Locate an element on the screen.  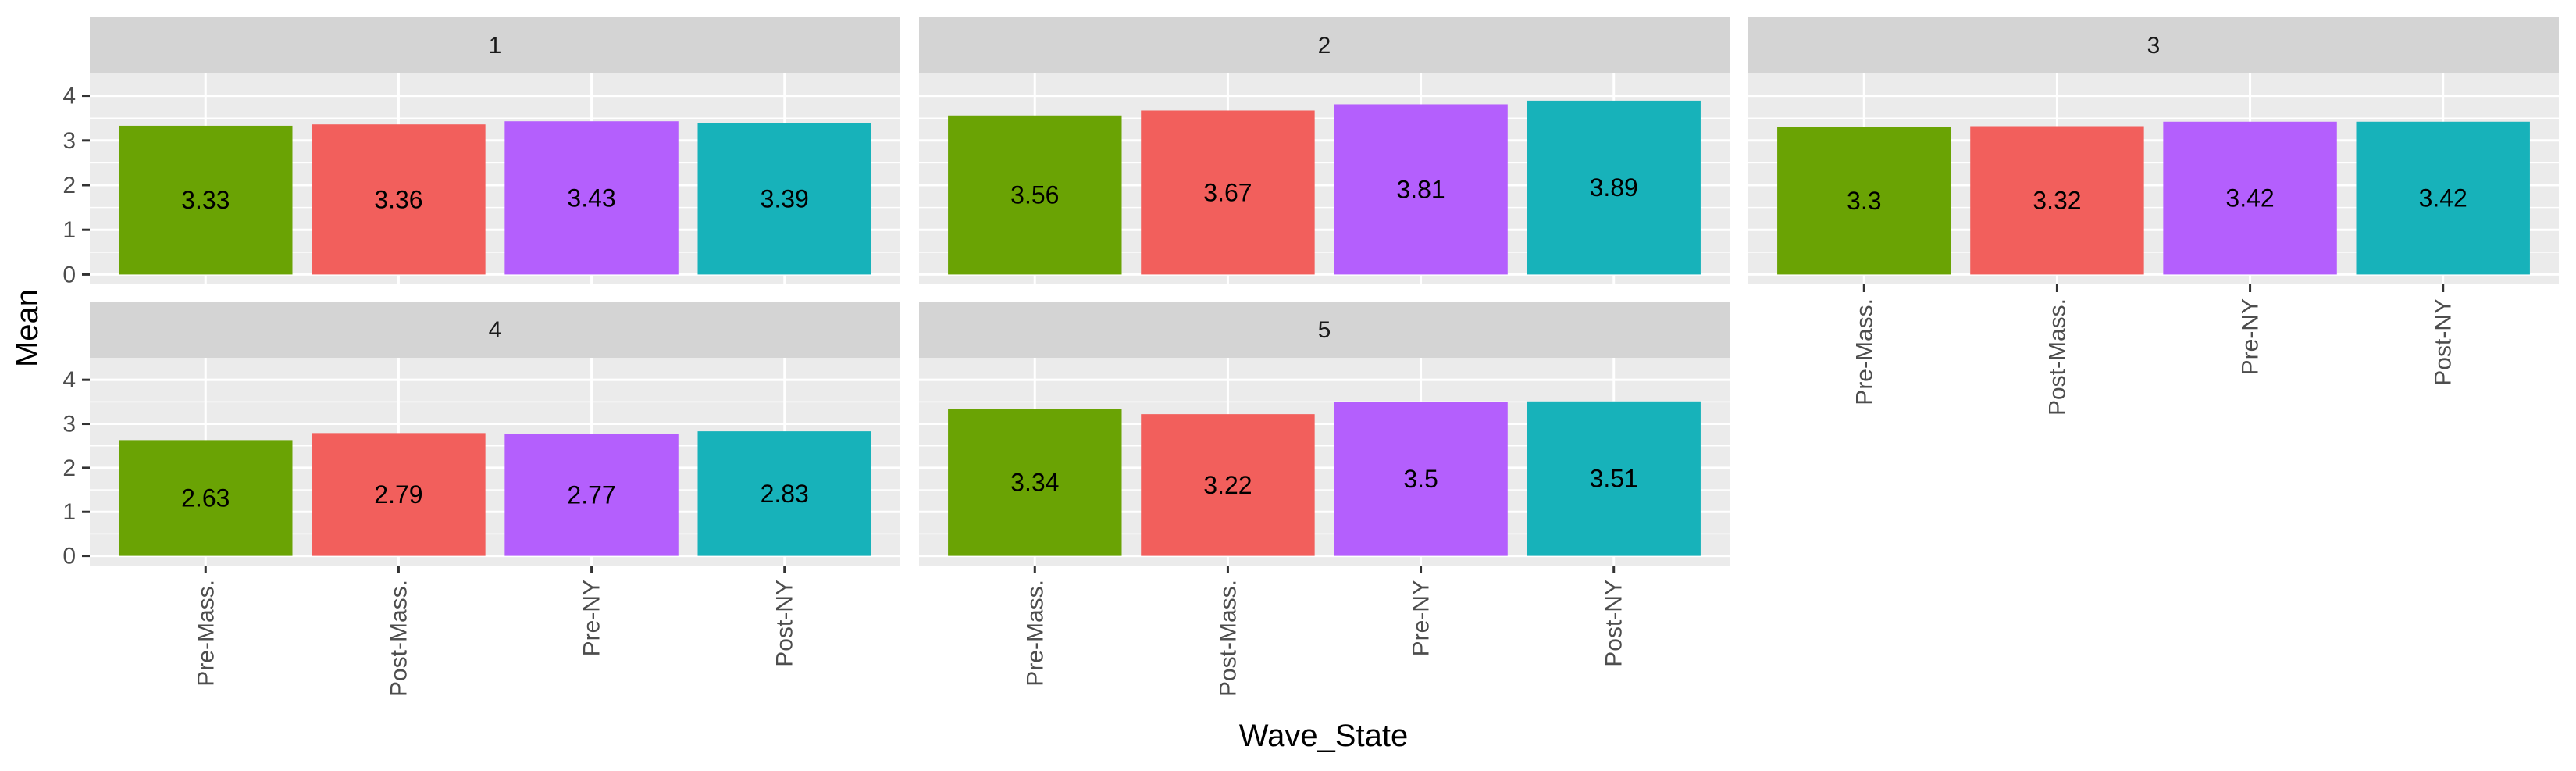
bar-value-label: 3.56 is located at coordinates (1034, 195).